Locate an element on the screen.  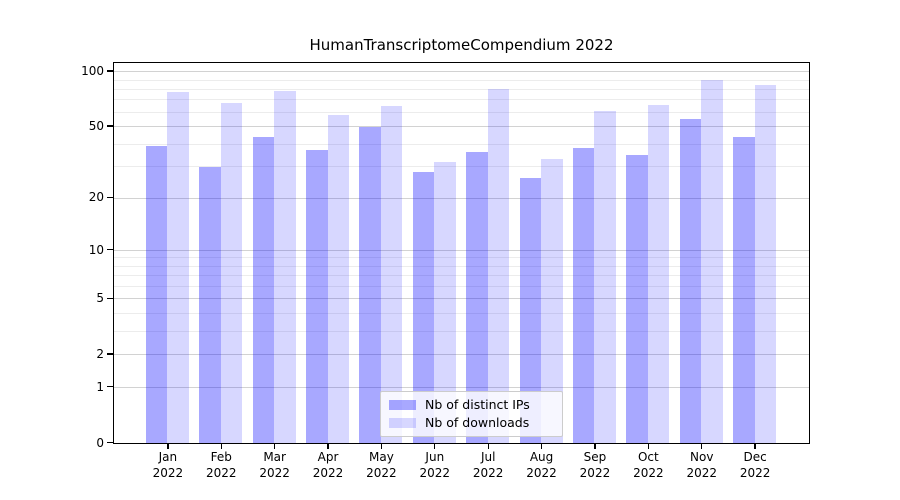
bar-distinct-ips-feb is located at coordinates (210, 304).